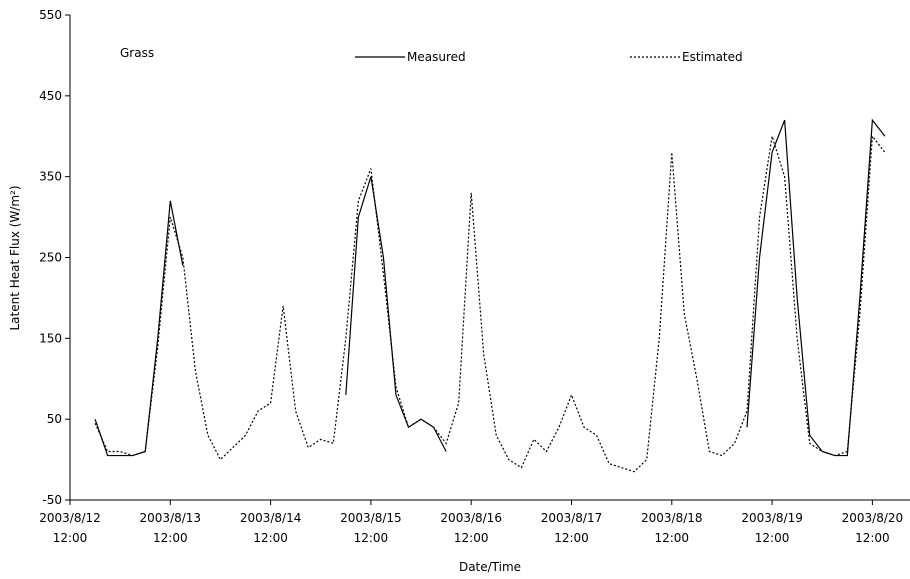 The height and width of the screenshot is (579, 910). I want to click on legend-label: Measured, so click(436, 57).